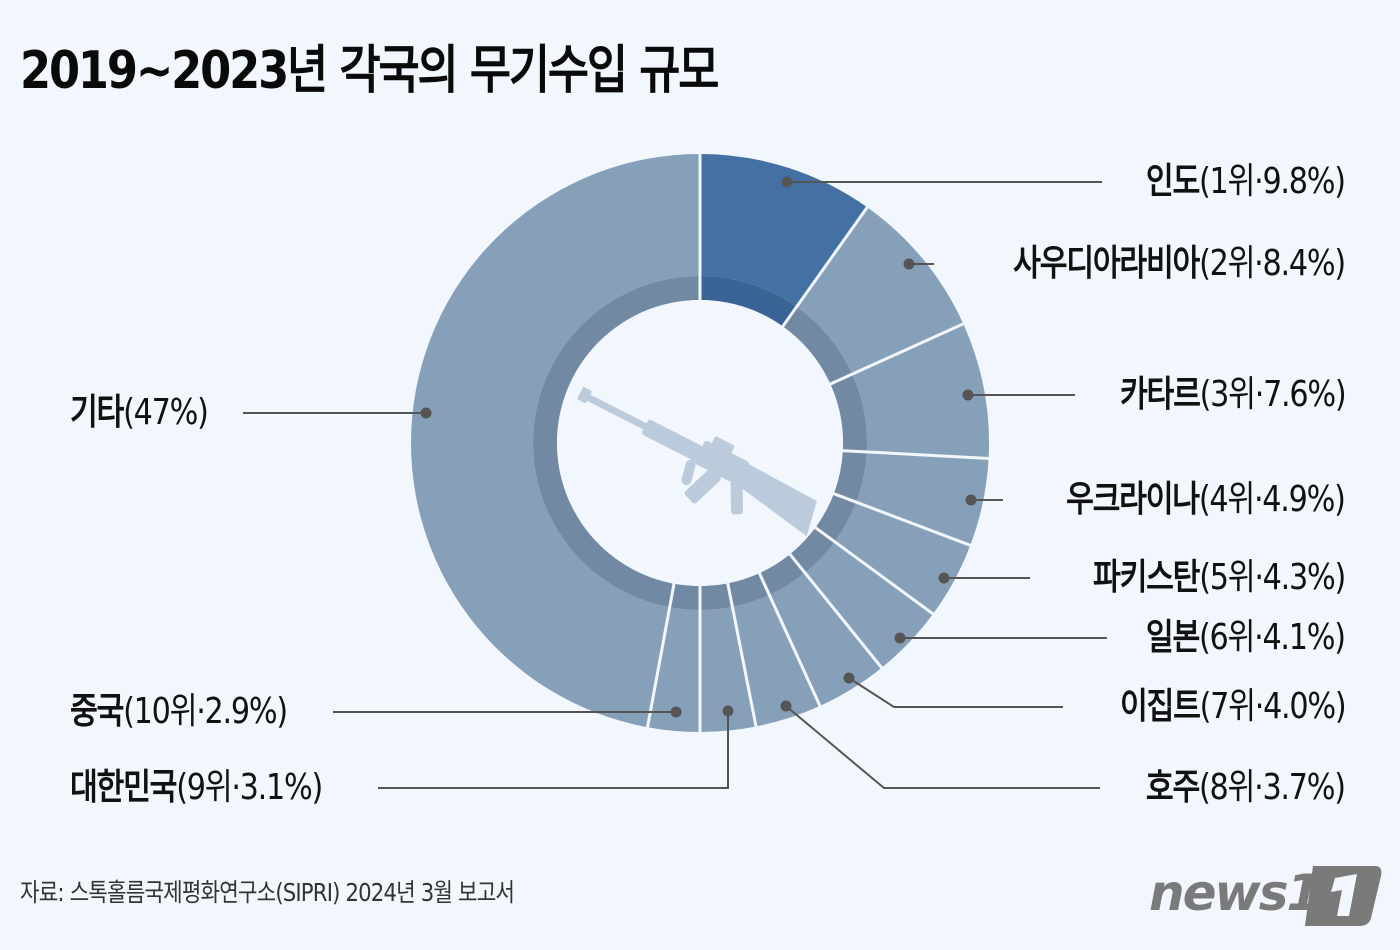 The height and width of the screenshot is (950, 1400). Describe the element at coordinates (1246, 181) in the screenshot. I see `label-india: 인도(1위·9.8%)` at that location.